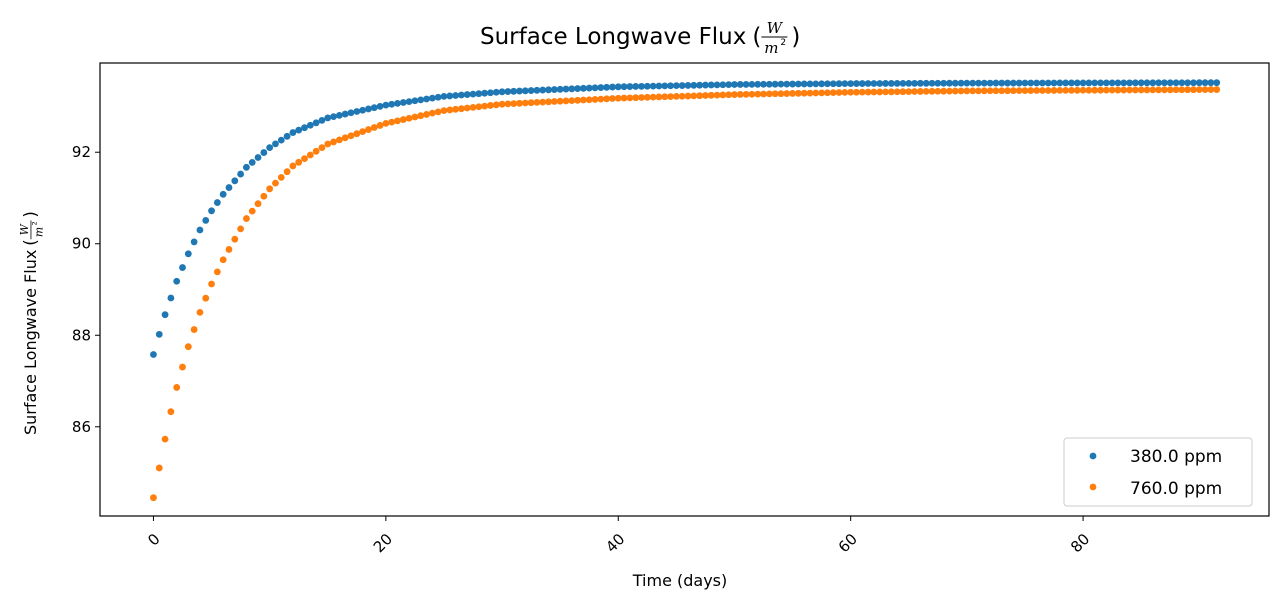 The height and width of the screenshot is (607, 1277). What do you see at coordinates (31, 228) in the screenshot?
I see `unit-fraction-ylabel: (W m 2)` at bounding box center [31, 228].